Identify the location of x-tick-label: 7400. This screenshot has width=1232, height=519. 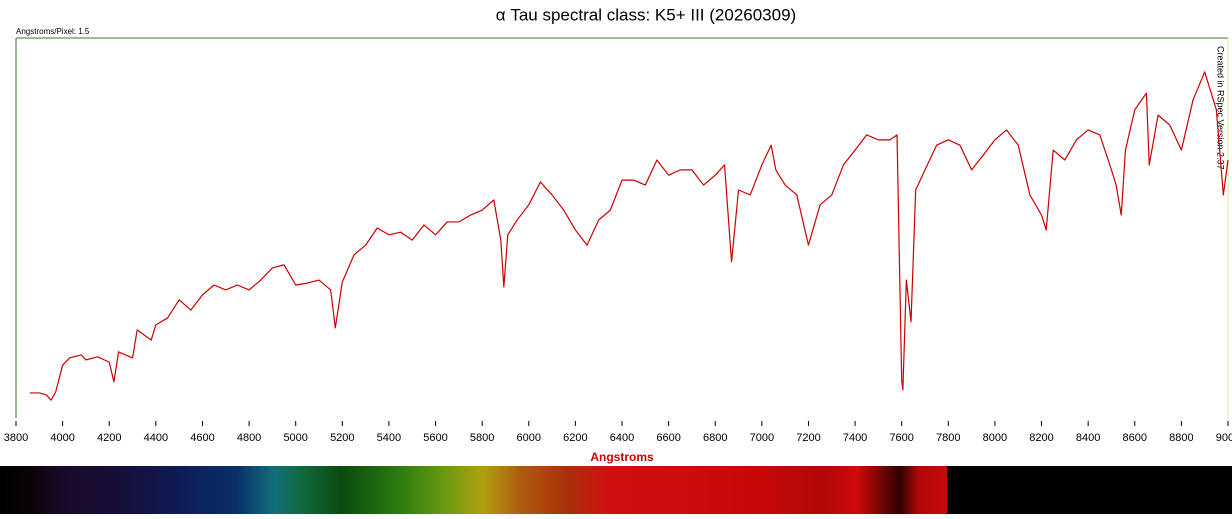
(855, 438).